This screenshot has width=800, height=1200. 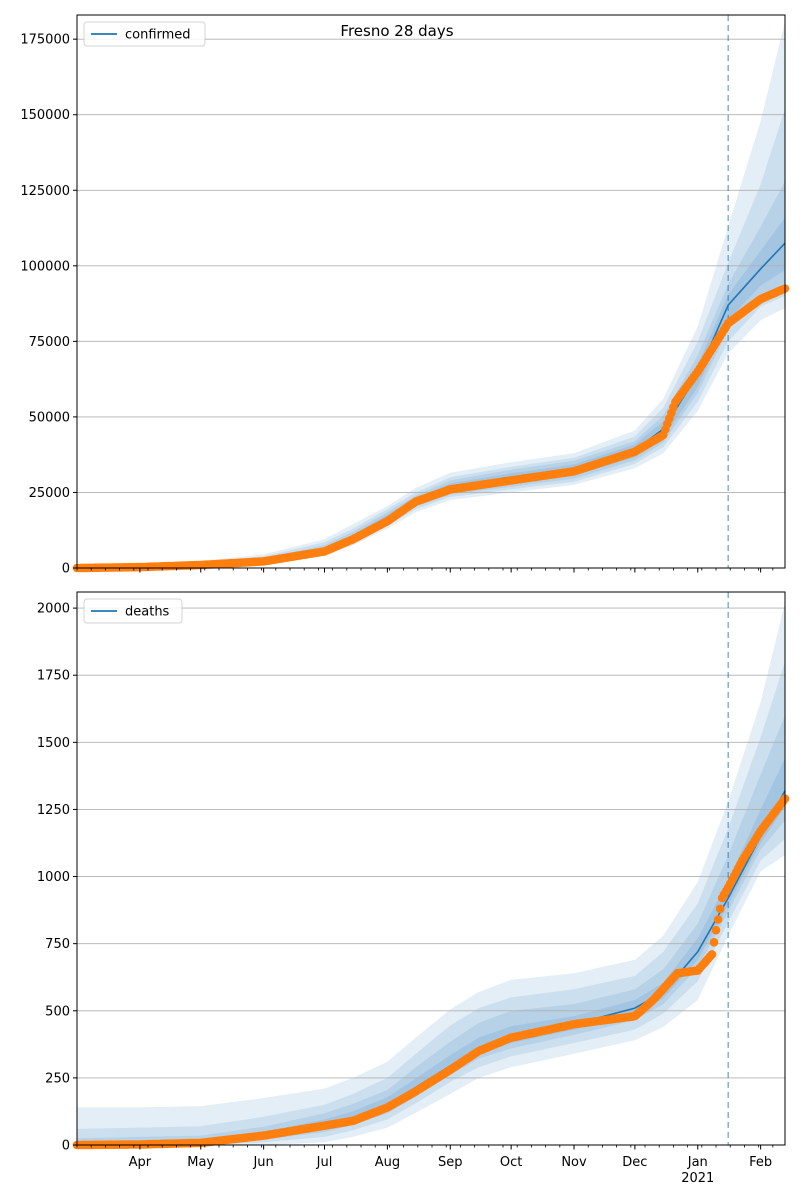 What do you see at coordinates (396, 31) in the screenshot?
I see `chart-title: Fresno 28 days` at bounding box center [396, 31].